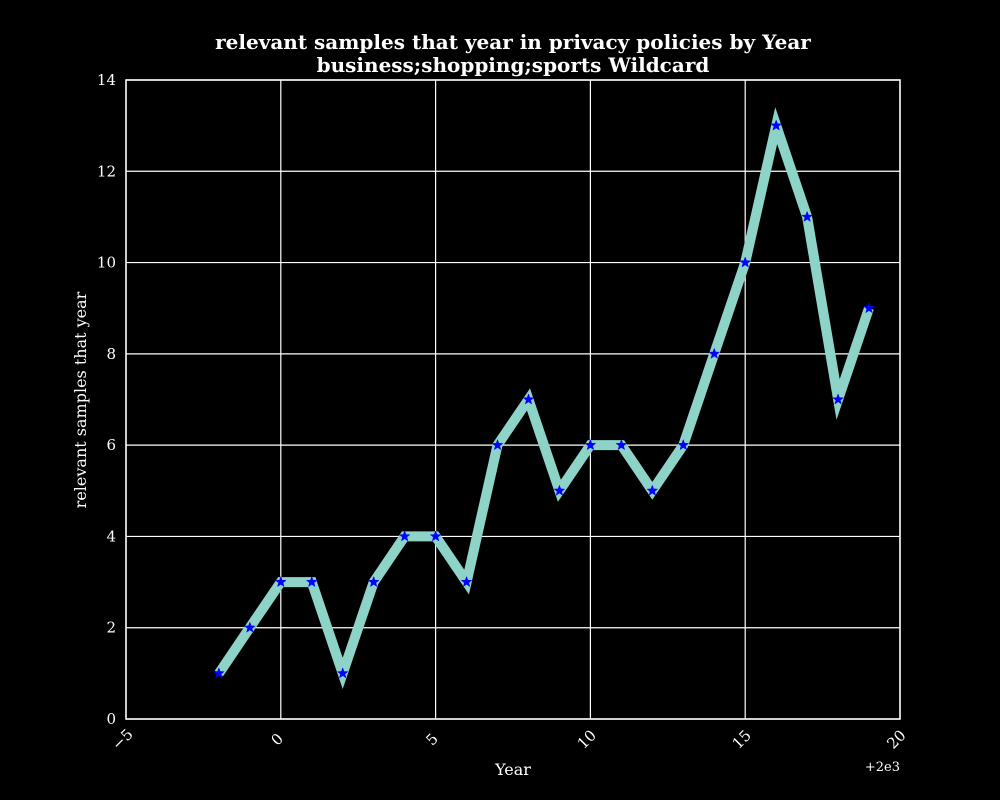 The image size is (1000, 800). I want to click on x-axis-label: Year, so click(512, 769).